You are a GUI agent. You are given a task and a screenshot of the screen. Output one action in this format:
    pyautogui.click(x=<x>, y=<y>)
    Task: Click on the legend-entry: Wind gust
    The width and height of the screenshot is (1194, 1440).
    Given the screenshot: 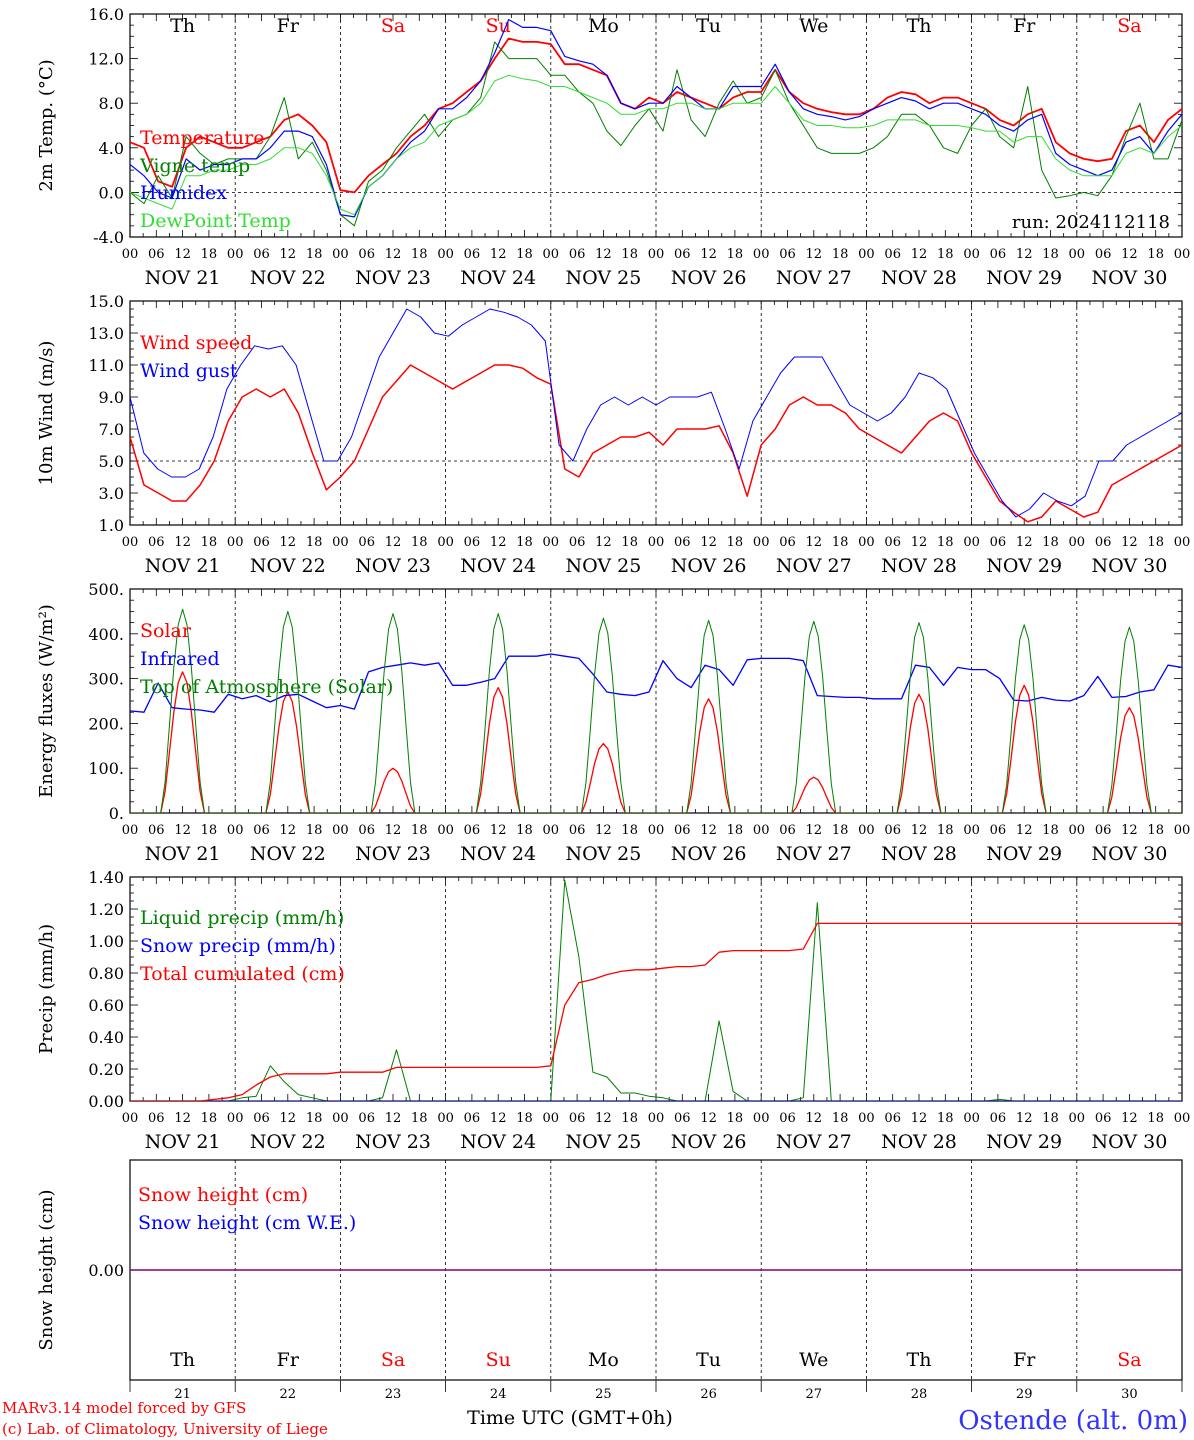 What is the action you would take?
    pyautogui.click(x=189, y=371)
    